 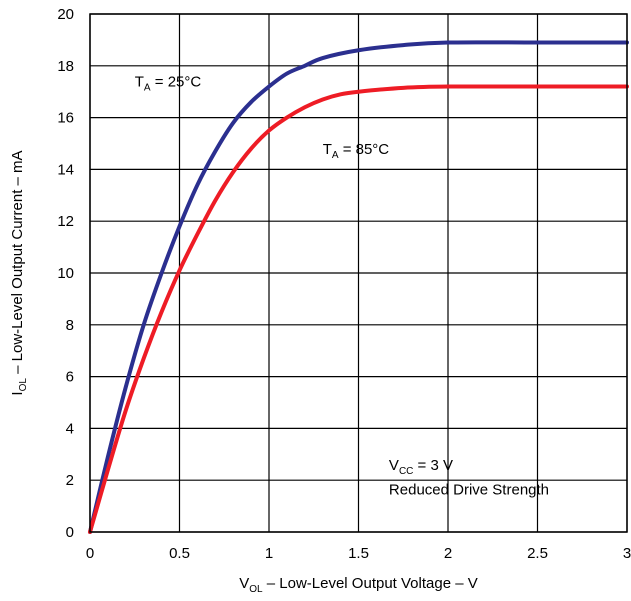 What do you see at coordinates (627, 553) in the screenshot?
I see `x-tick-label: 3` at bounding box center [627, 553].